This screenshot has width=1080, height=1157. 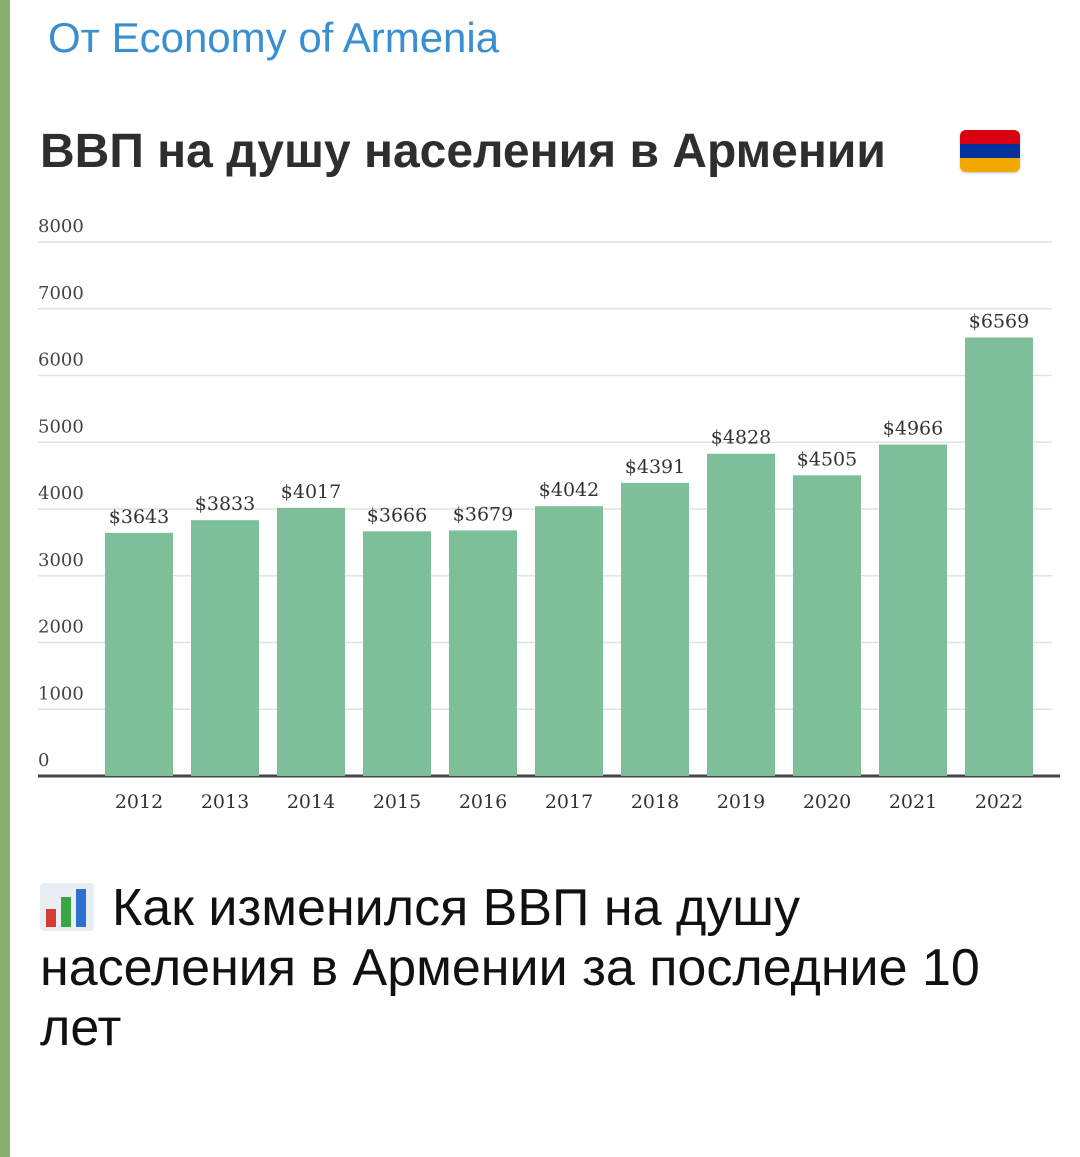 I want to click on chart-title: ВВП на душу населения в Армении, so click(x=463, y=151).